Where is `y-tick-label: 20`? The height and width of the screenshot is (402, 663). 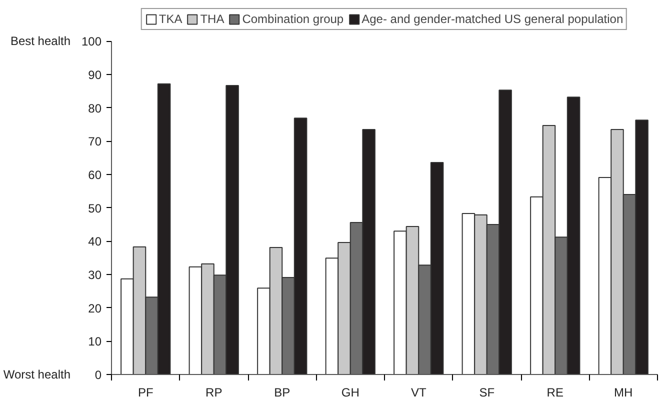
y-tick-label: 20 is located at coordinates (95, 308).